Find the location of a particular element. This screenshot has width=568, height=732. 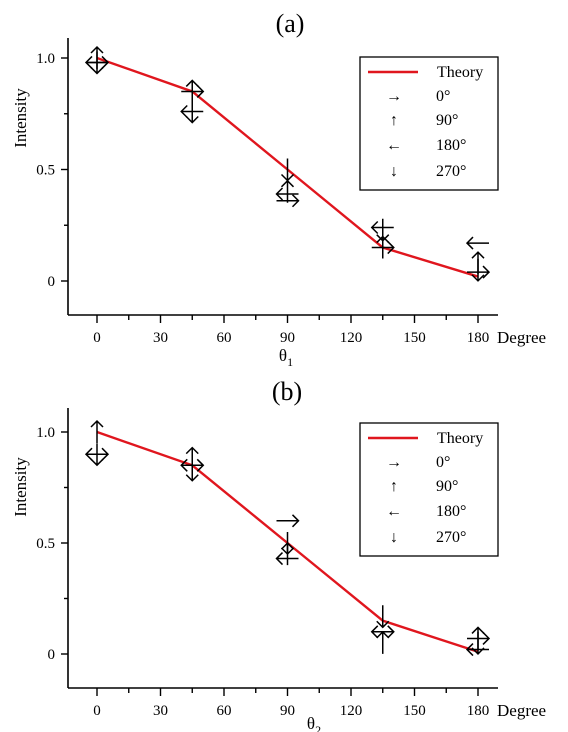

panel-b-legend-90-arrow-icon: ↑ is located at coordinates (394, 486).